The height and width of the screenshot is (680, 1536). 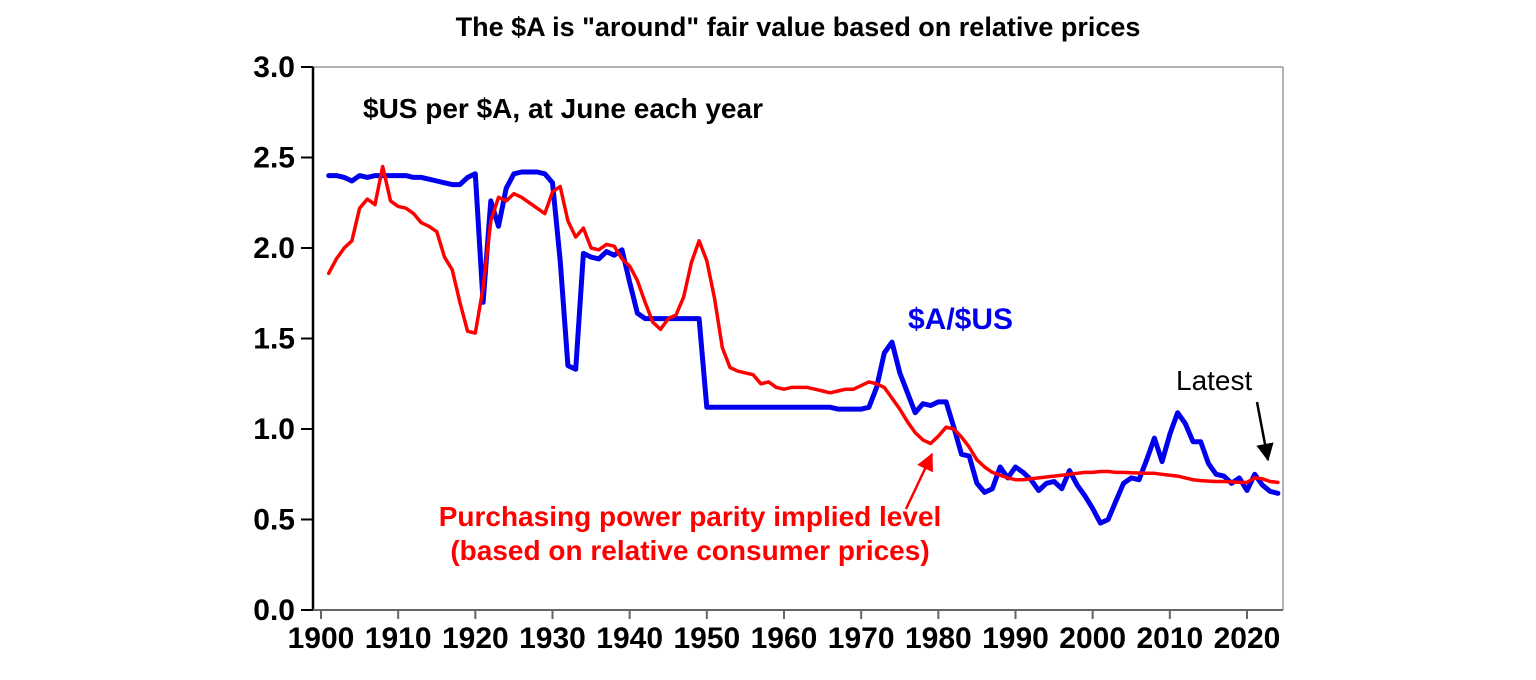 What do you see at coordinates (1247, 638) in the screenshot?
I see `x-tick-label: 2020` at bounding box center [1247, 638].